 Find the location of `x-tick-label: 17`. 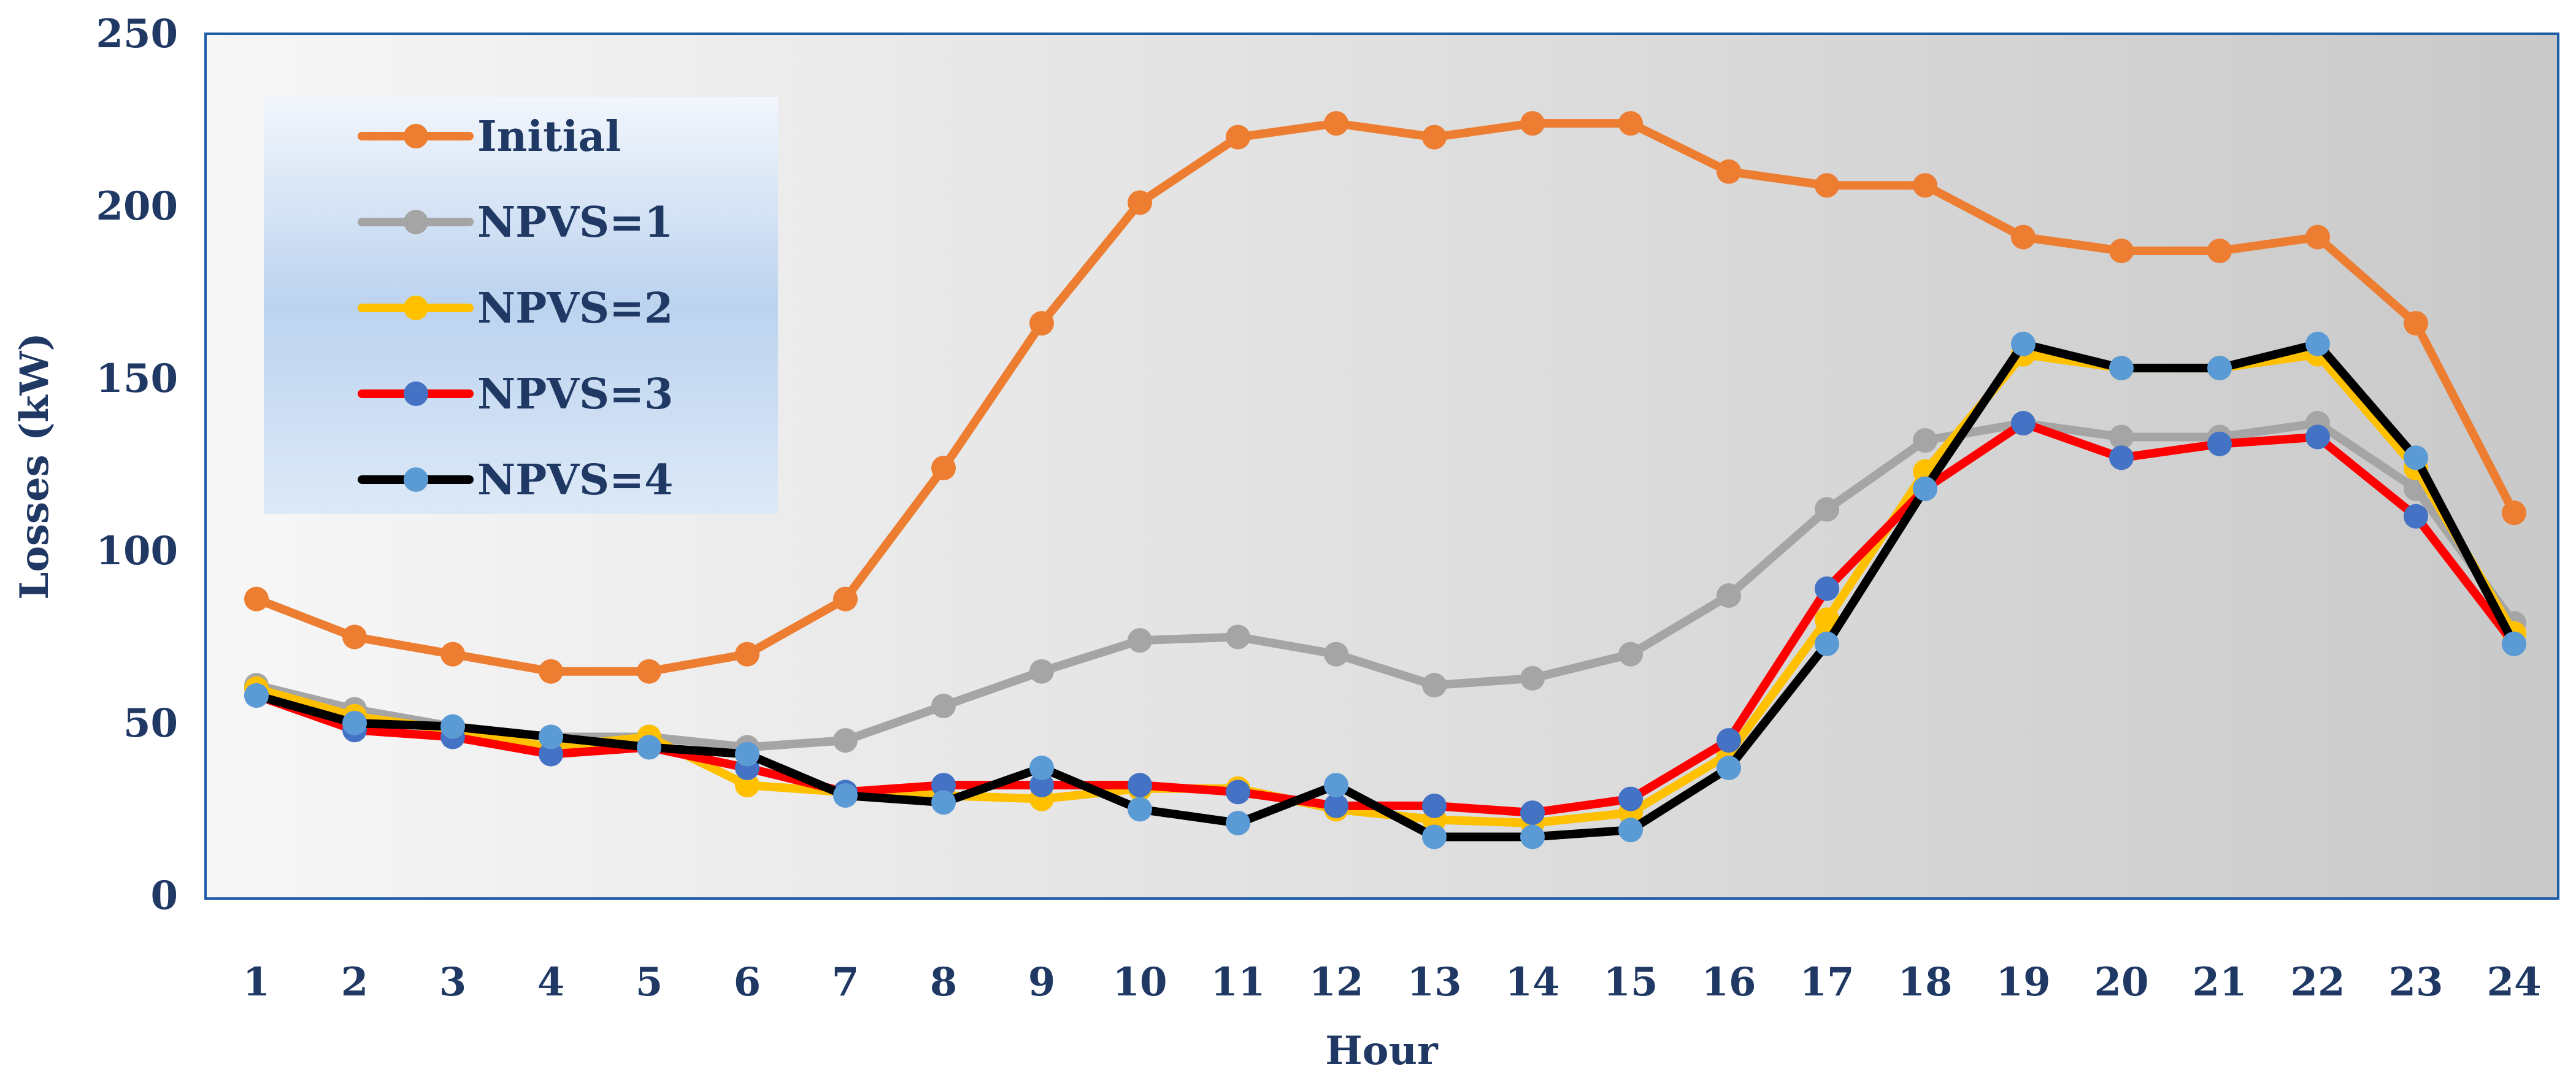

x-tick-label: 17 is located at coordinates (1827, 982).